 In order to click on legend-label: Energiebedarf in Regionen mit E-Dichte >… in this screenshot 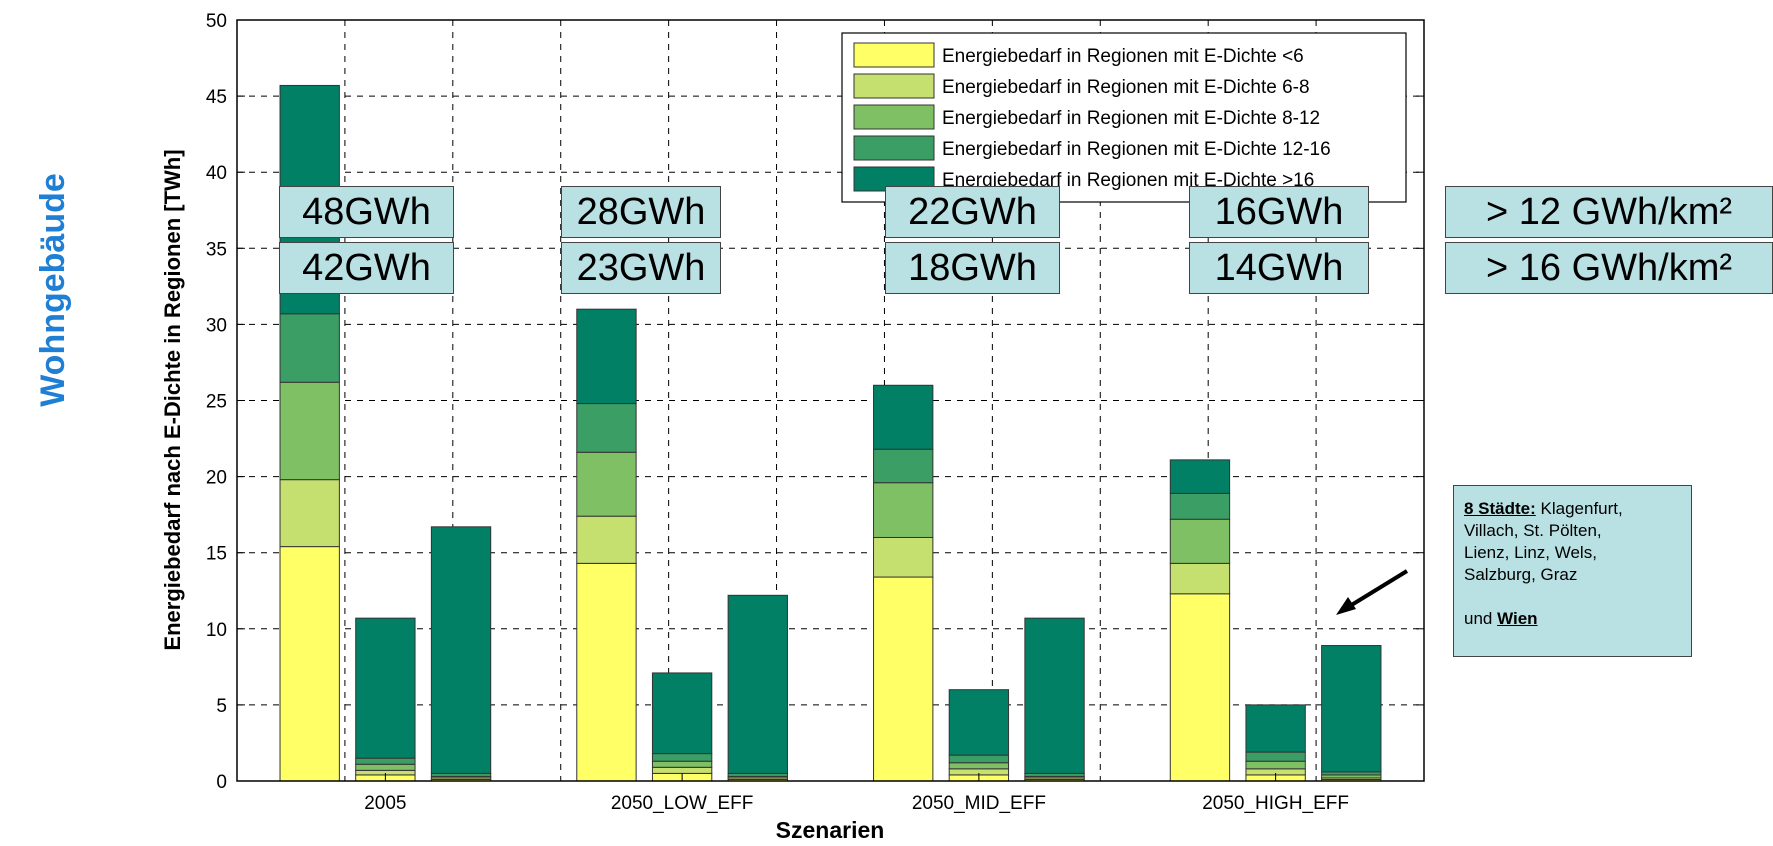, I will do `click(1128, 180)`.